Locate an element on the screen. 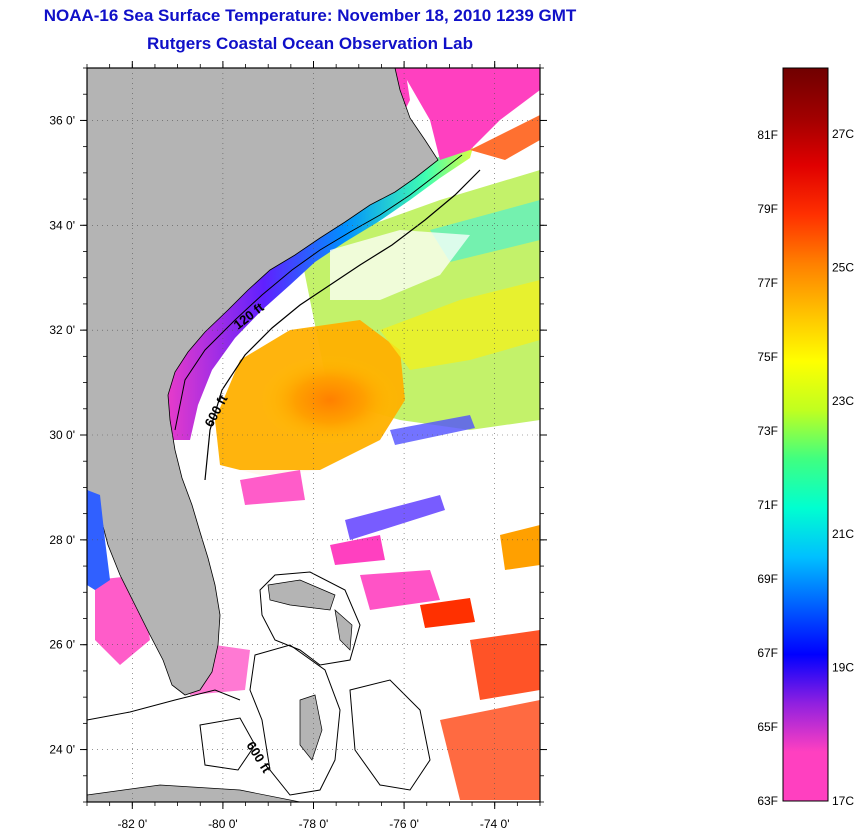 This screenshot has width=864, height=832. northern-cold-water is located at coordinates (470, 114).